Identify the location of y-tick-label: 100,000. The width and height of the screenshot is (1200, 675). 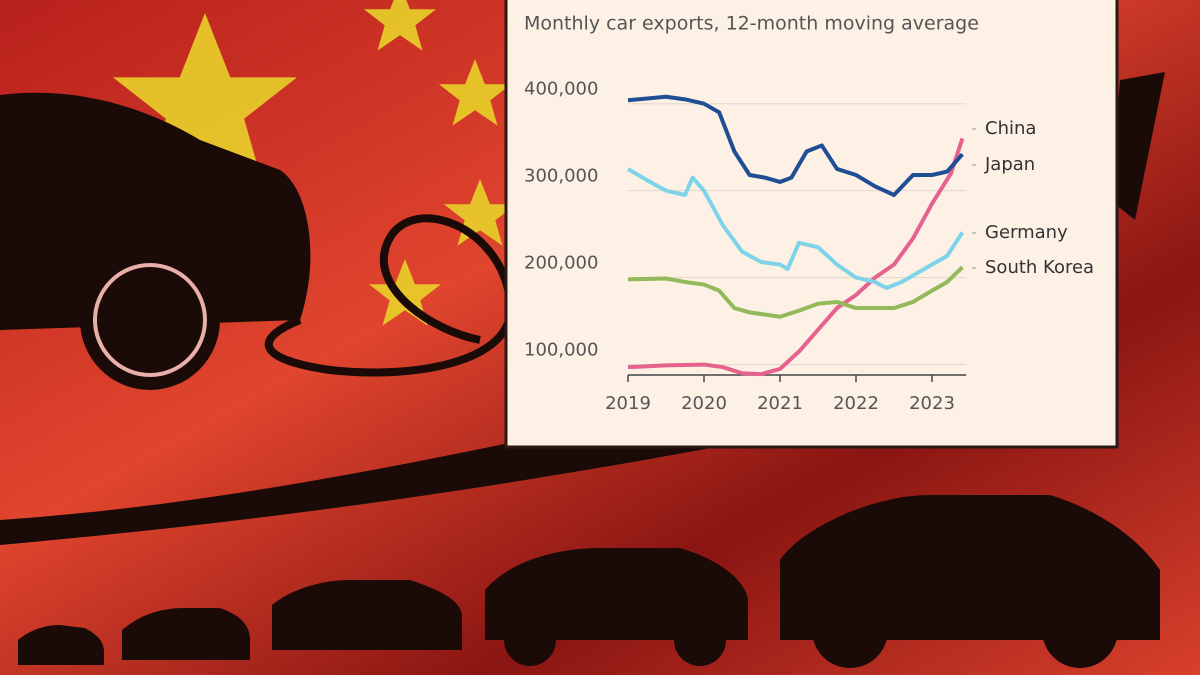
(561, 350).